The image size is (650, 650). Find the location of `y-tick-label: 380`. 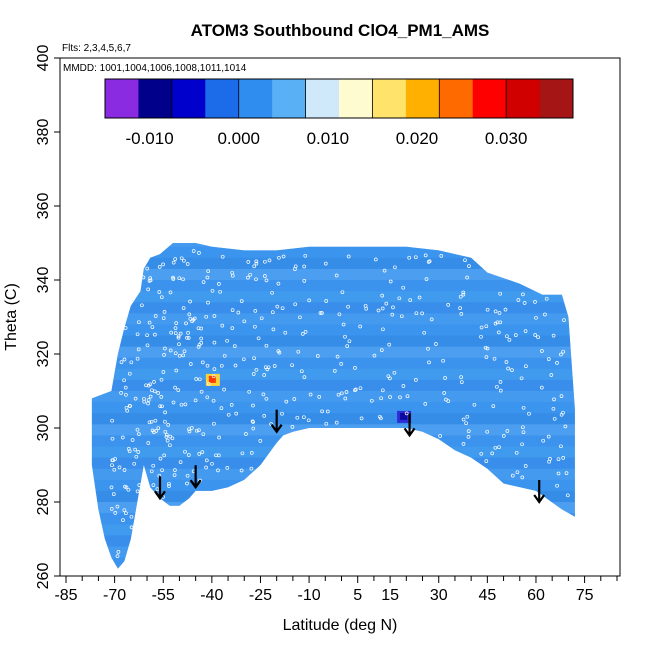

y-tick-label: 380 is located at coordinates (43, 132).